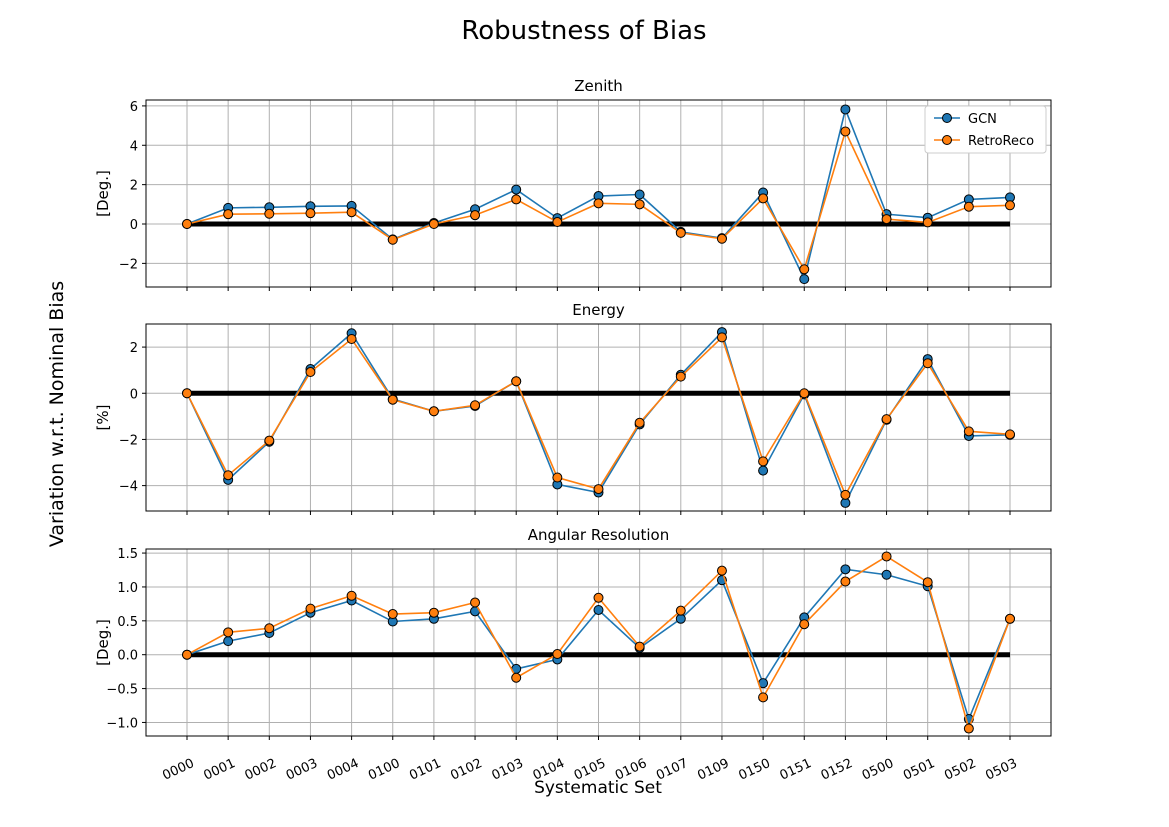  I want to click on x-tick-label: 0109, so click(713, 770).